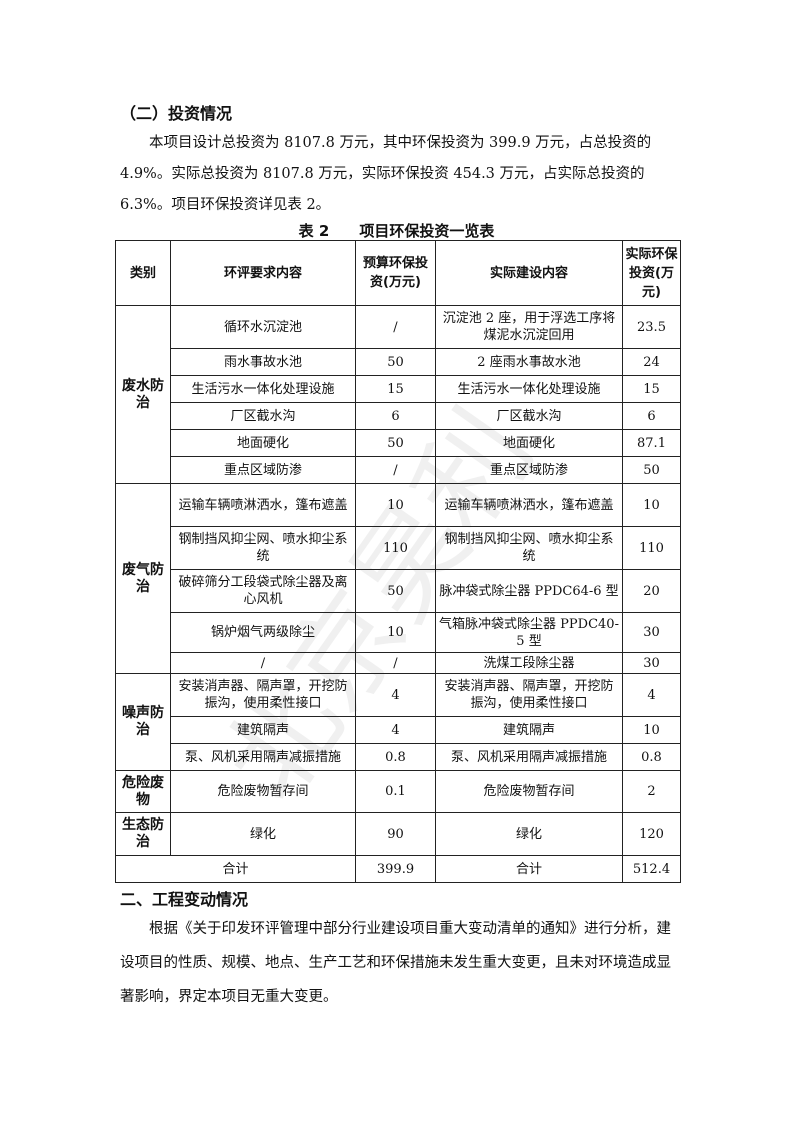 Image resolution: width=793 pixels, height=1122 pixels. What do you see at coordinates (263, 443) in the screenshot?
I see `requirement-cell: 地面硬化` at bounding box center [263, 443].